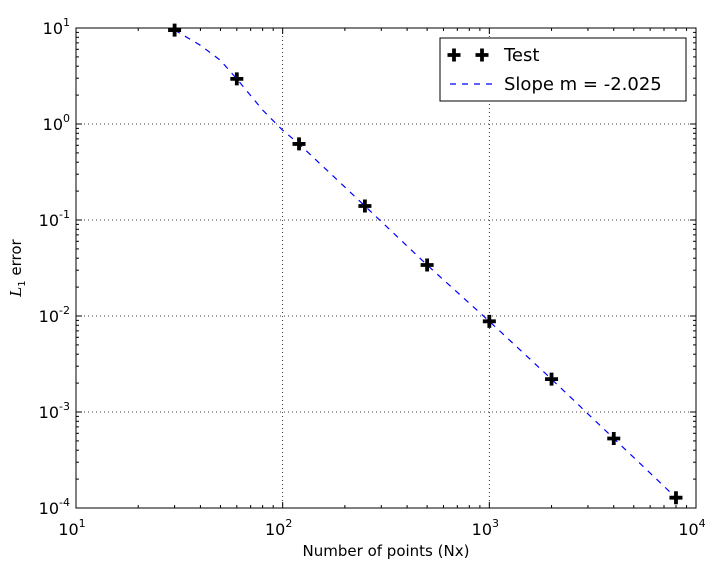 This screenshot has width=722, height=561. Describe the element at coordinates (54, 315) in the screenshot. I see `y-tick-label: 10⁻²` at that location.